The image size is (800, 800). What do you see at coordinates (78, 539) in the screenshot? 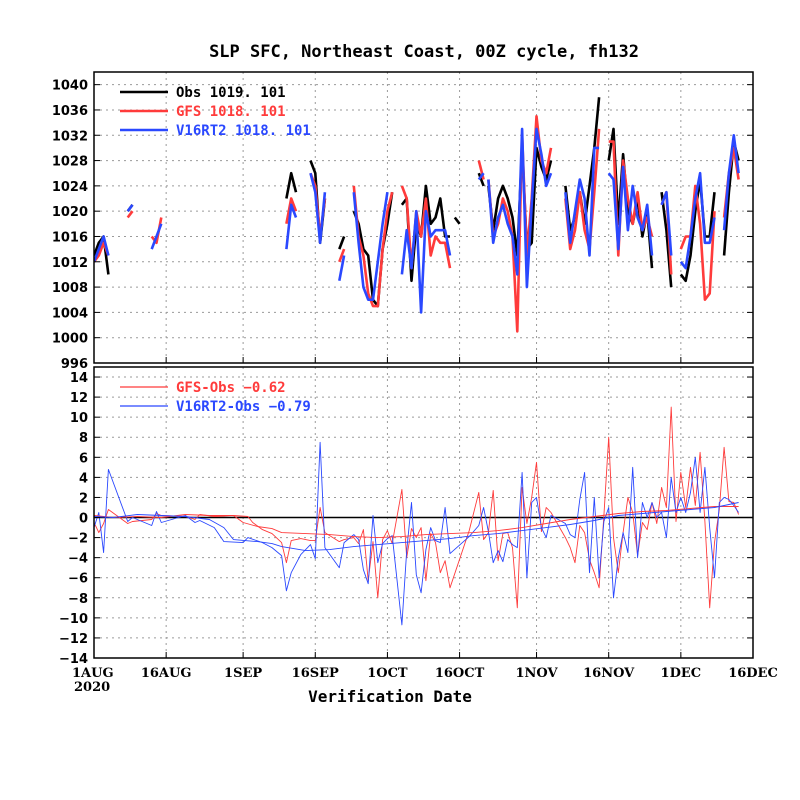
I see `y-tick-label: −2` at bounding box center [78, 539].